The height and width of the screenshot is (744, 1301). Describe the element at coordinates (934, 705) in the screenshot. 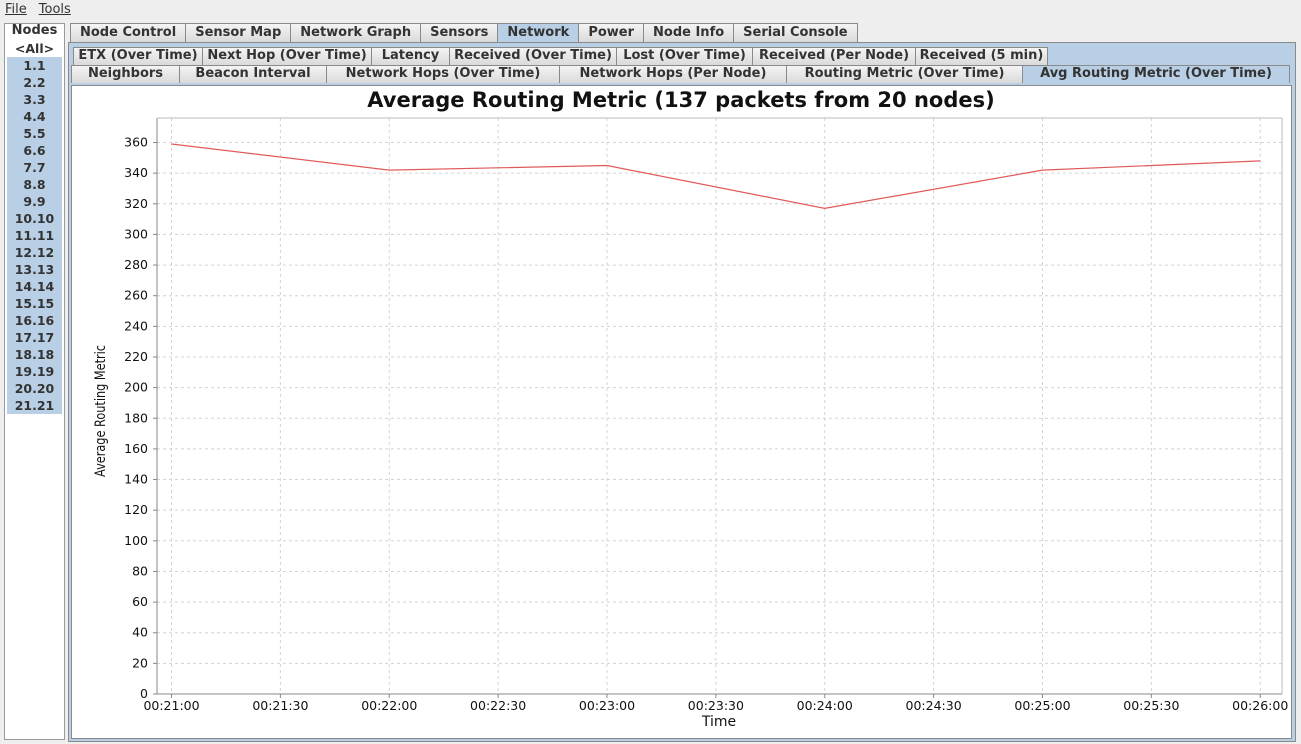

I see `x-tick-label: 00:24:30` at that location.